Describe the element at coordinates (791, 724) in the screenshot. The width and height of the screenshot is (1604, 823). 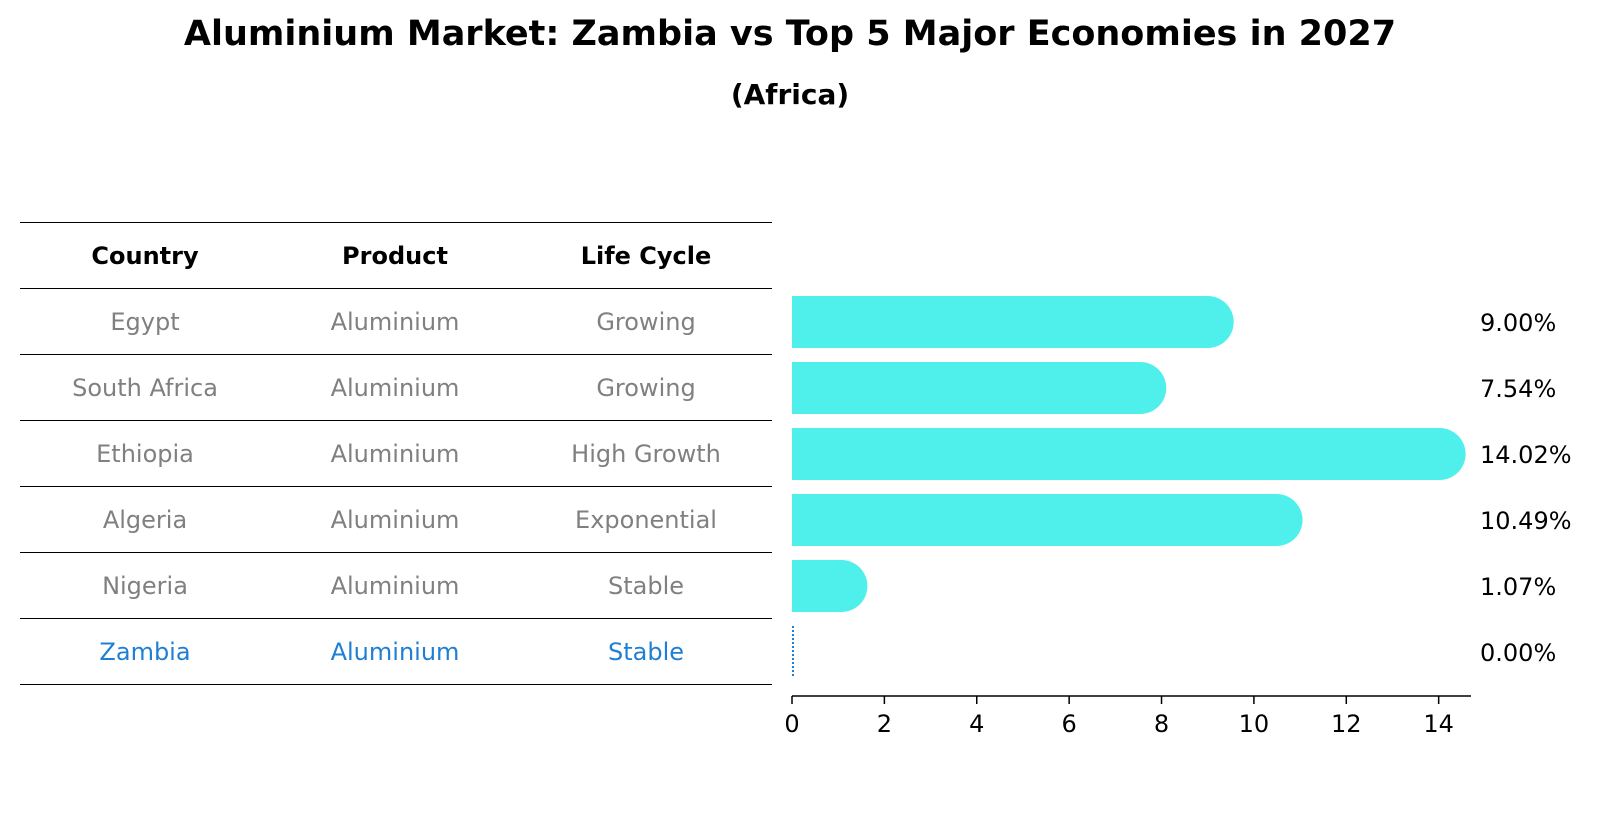
I see `x-tick-label: 0` at that location.